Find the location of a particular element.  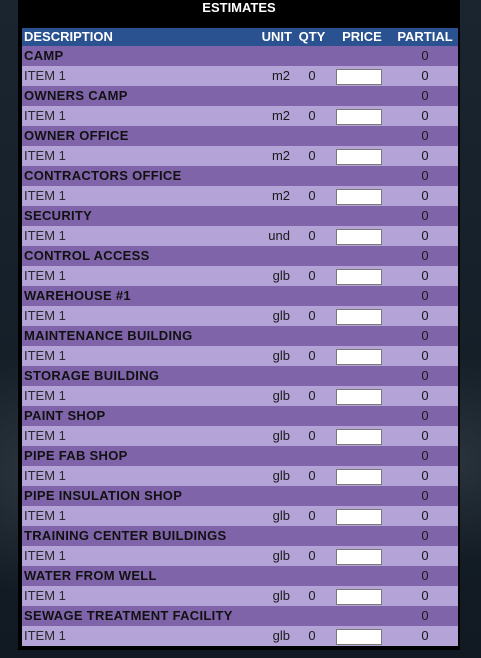

item-row: ITEM 1 und 0 0 is located at coordinates (240, 236).